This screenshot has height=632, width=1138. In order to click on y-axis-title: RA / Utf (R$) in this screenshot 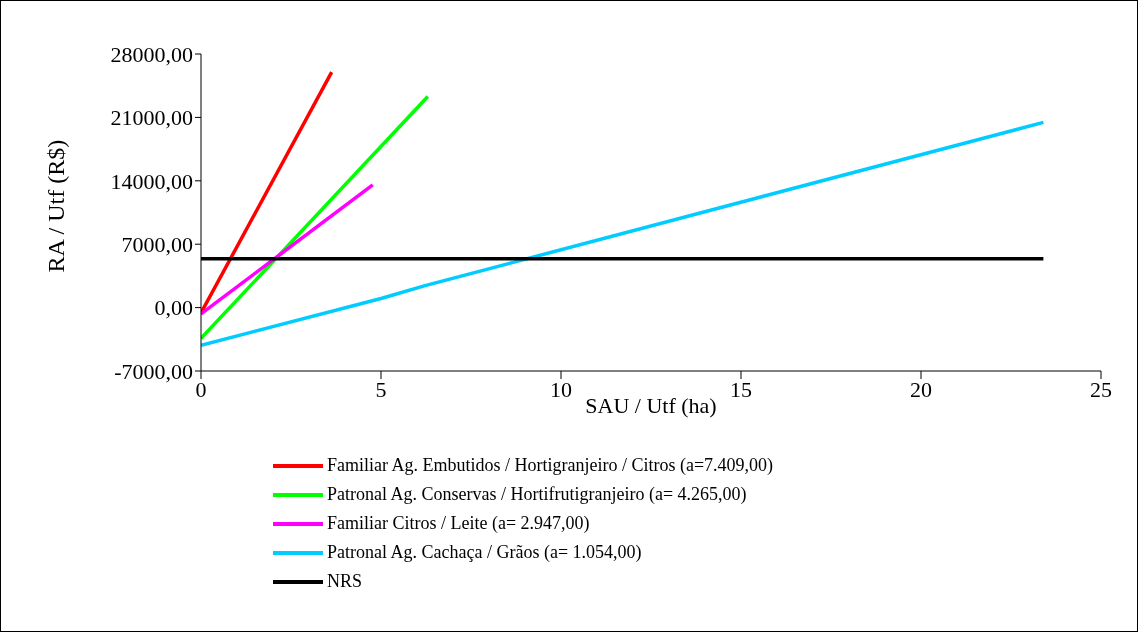, I will do `click(55, 206)`.